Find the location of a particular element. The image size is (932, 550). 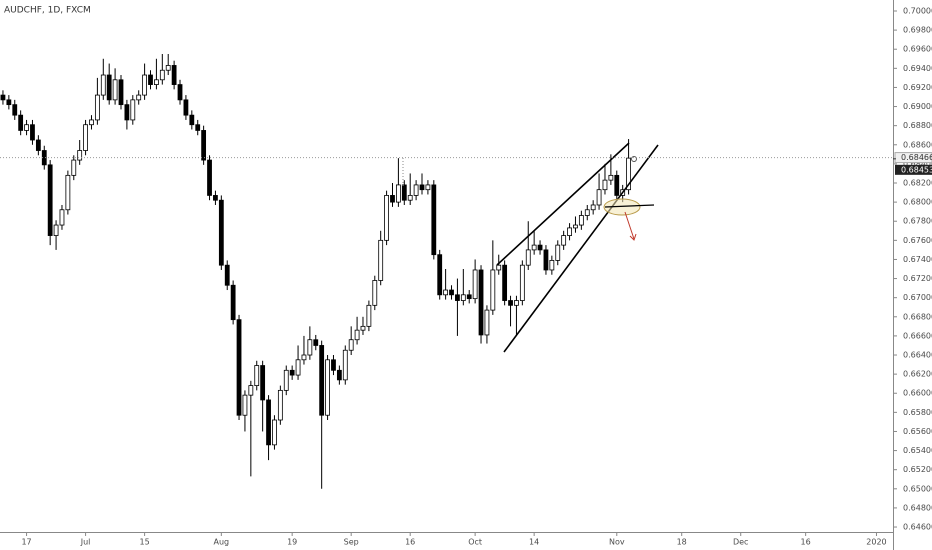

x-tick-label: 14 is located at coordinates (534, 542).